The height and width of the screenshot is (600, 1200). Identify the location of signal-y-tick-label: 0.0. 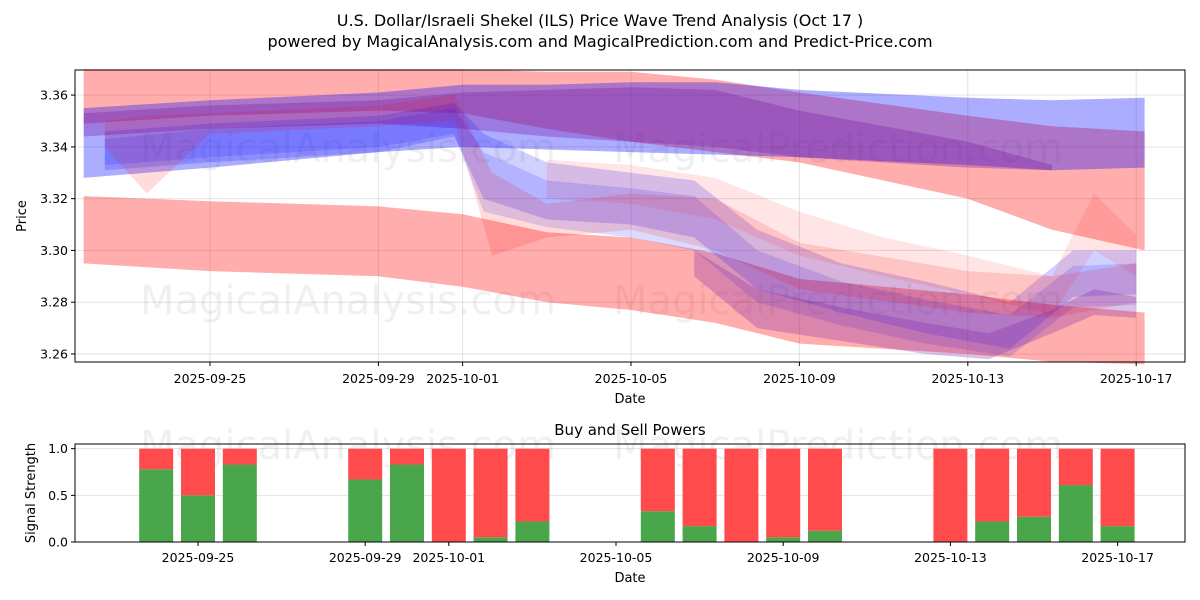
(58, 542).